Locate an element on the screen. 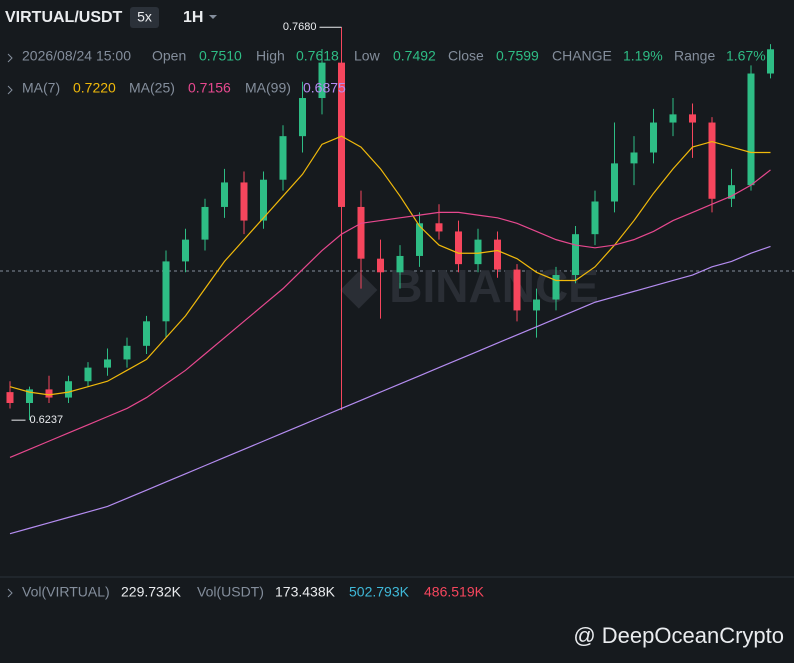 This screenshot has height=663, width=794. interval-caret is located at coordinates (213, 17).